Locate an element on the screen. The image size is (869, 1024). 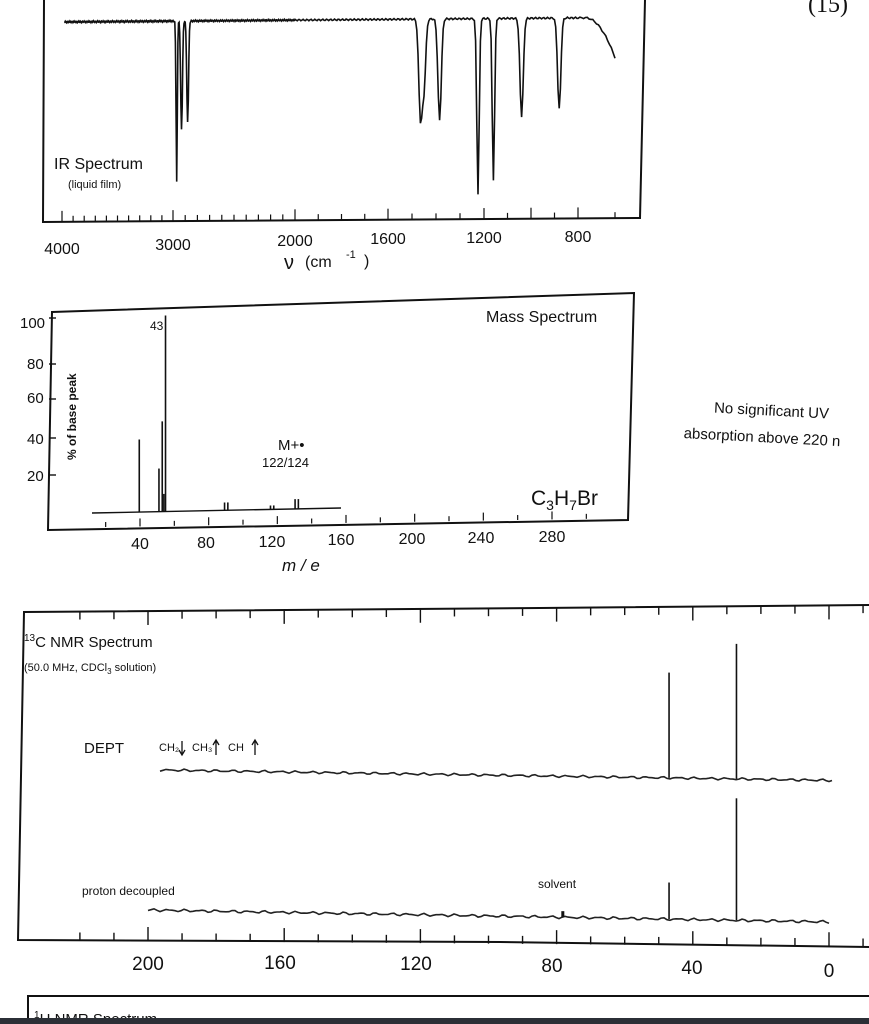
dept-ch3-label: CH₃ is located at coordinates (202, 748).